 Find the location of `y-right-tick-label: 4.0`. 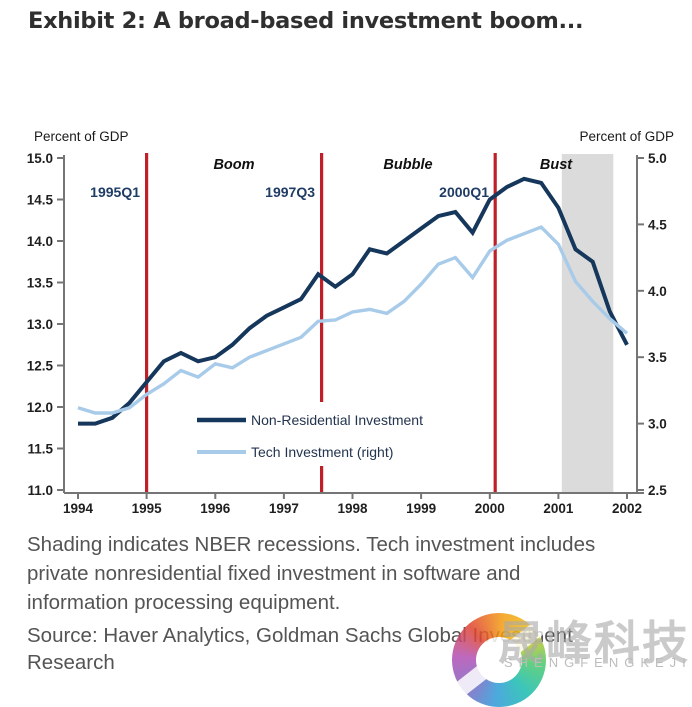

y-right-tick-label: 4.0 is located at coordinates (657, 291).